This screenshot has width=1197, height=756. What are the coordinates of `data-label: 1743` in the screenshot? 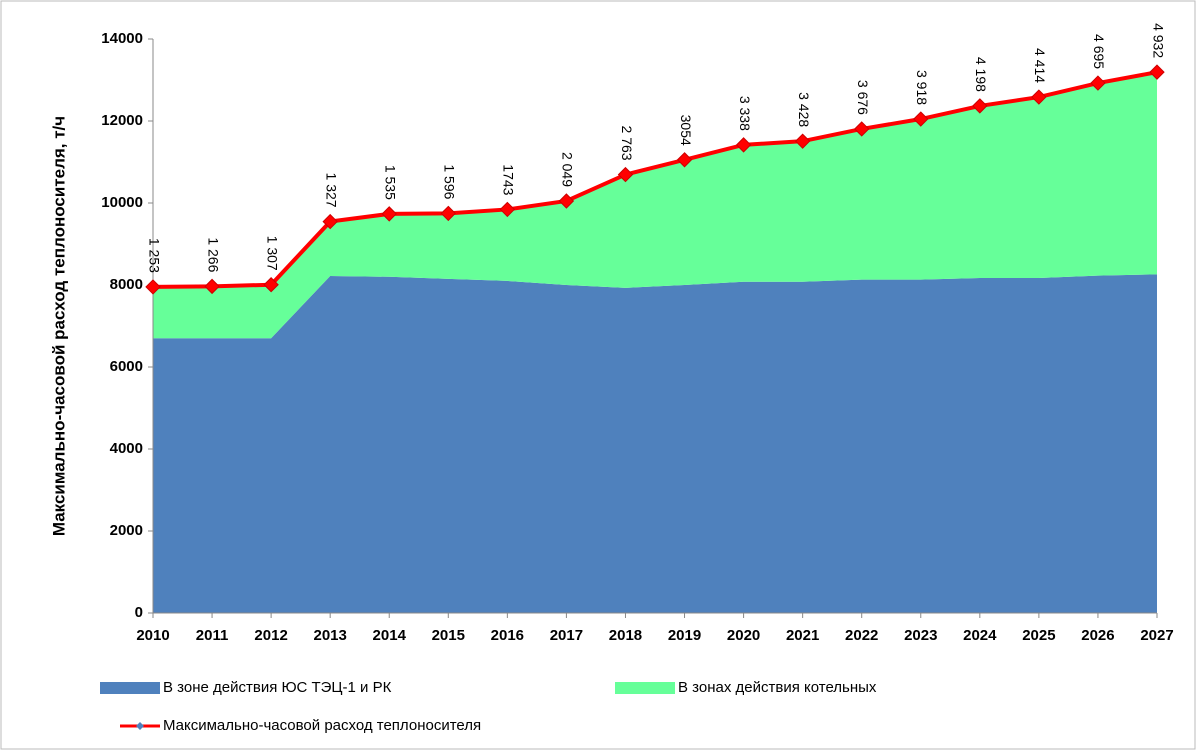 It's located at (509, 179).